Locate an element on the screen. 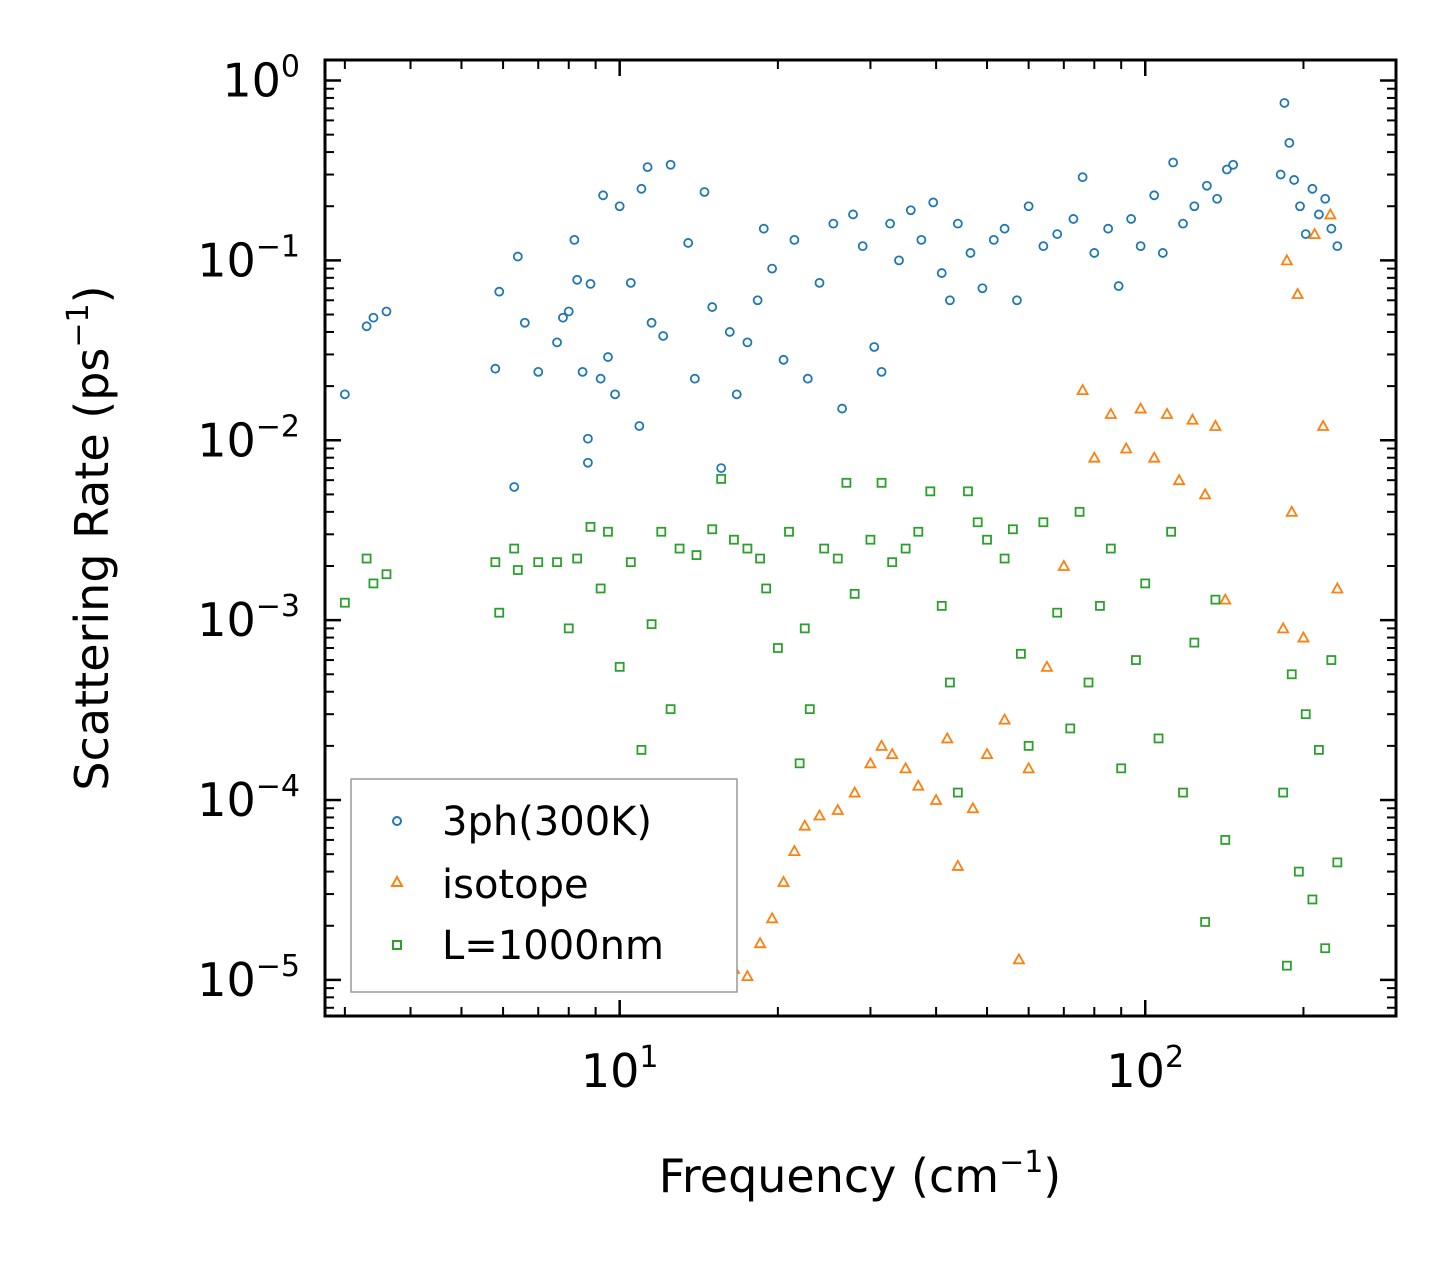  x-tick-label: 102 is located at coordinates (1145, 1069).